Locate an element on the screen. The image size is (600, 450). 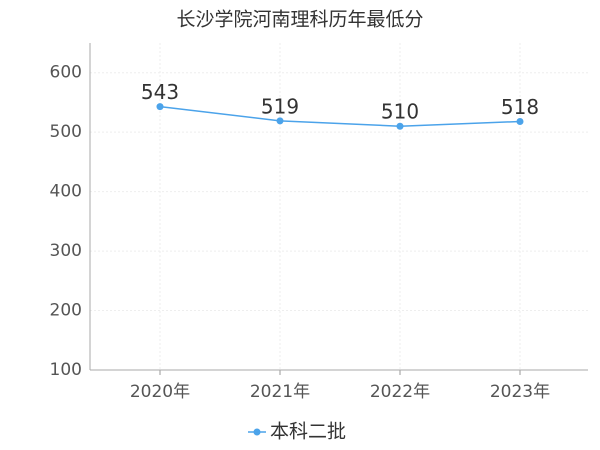
legend-label: 本科二批 is located at coordinates (308, 432).